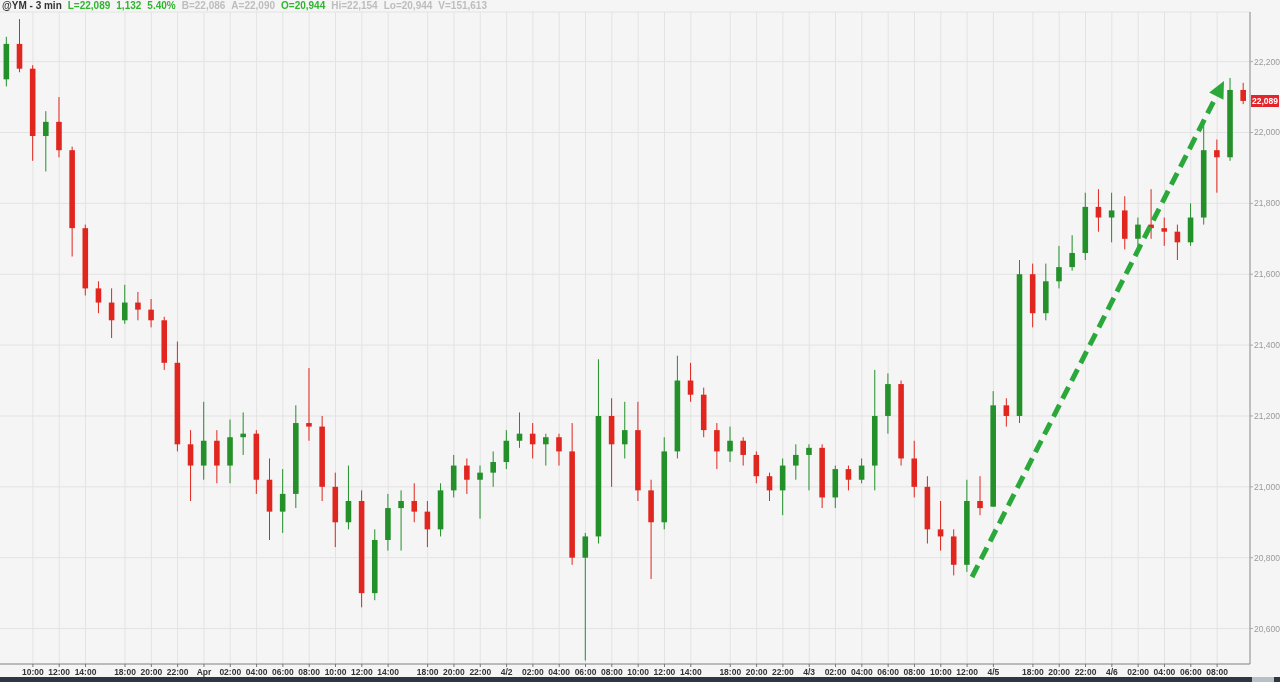 The height and width of the screenshot is (682, 1280). What do you see at coordinates (1267, 557) in the screenshot?
I see `y-tick-label: 20,800` at bounding box center [1267, 557].